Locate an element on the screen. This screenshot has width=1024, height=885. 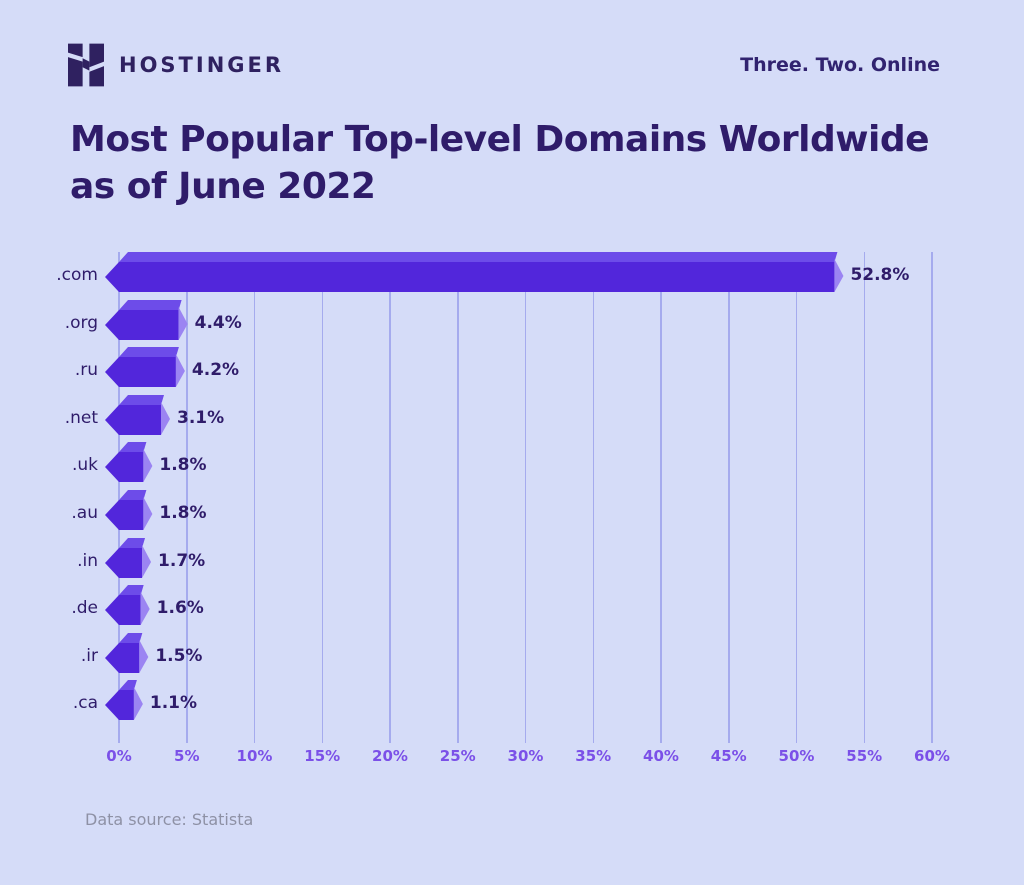
axis-tick-label: 5% is located at coordinates (187, 756).